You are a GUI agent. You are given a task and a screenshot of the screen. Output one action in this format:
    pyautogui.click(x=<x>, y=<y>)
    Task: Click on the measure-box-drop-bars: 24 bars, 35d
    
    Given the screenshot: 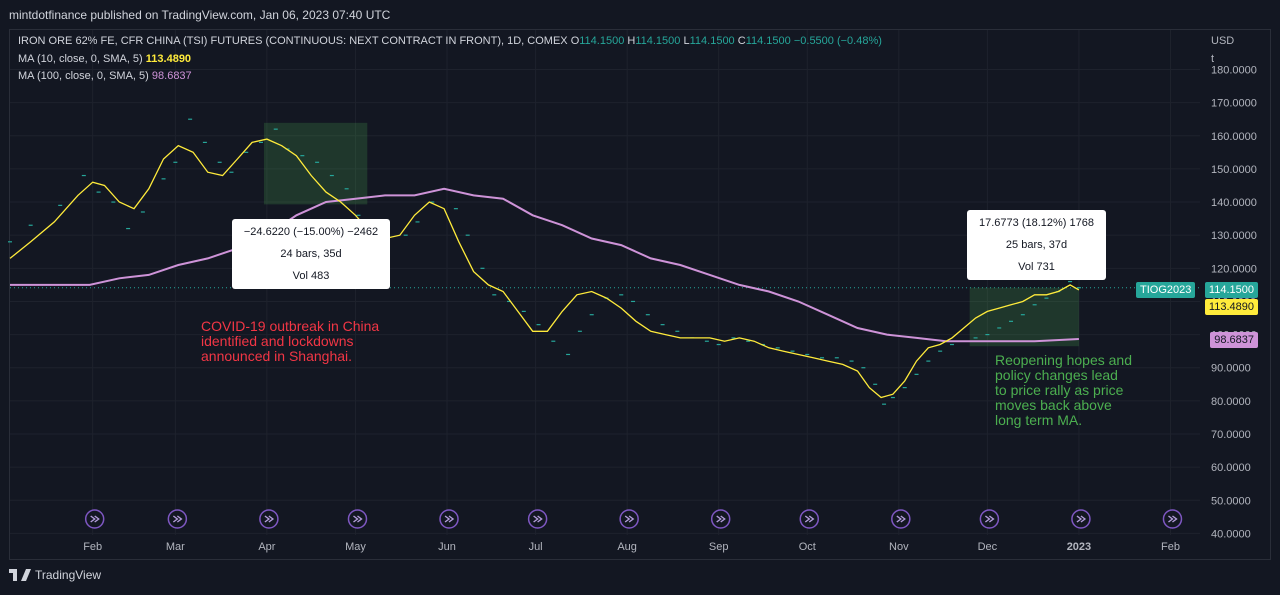 What is the action you would take?
    pyautogui.click(x=311, y=254)
    